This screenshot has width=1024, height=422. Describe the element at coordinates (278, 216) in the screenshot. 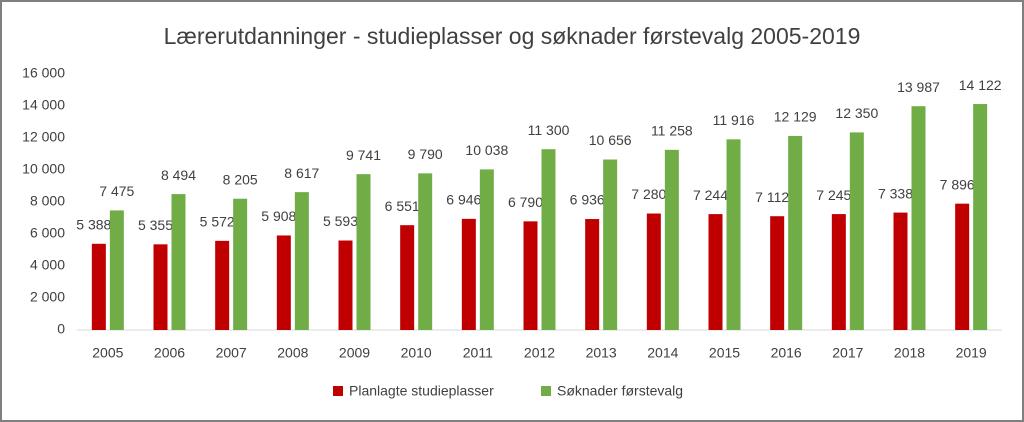

I see `value-label: 5 908` at that location.